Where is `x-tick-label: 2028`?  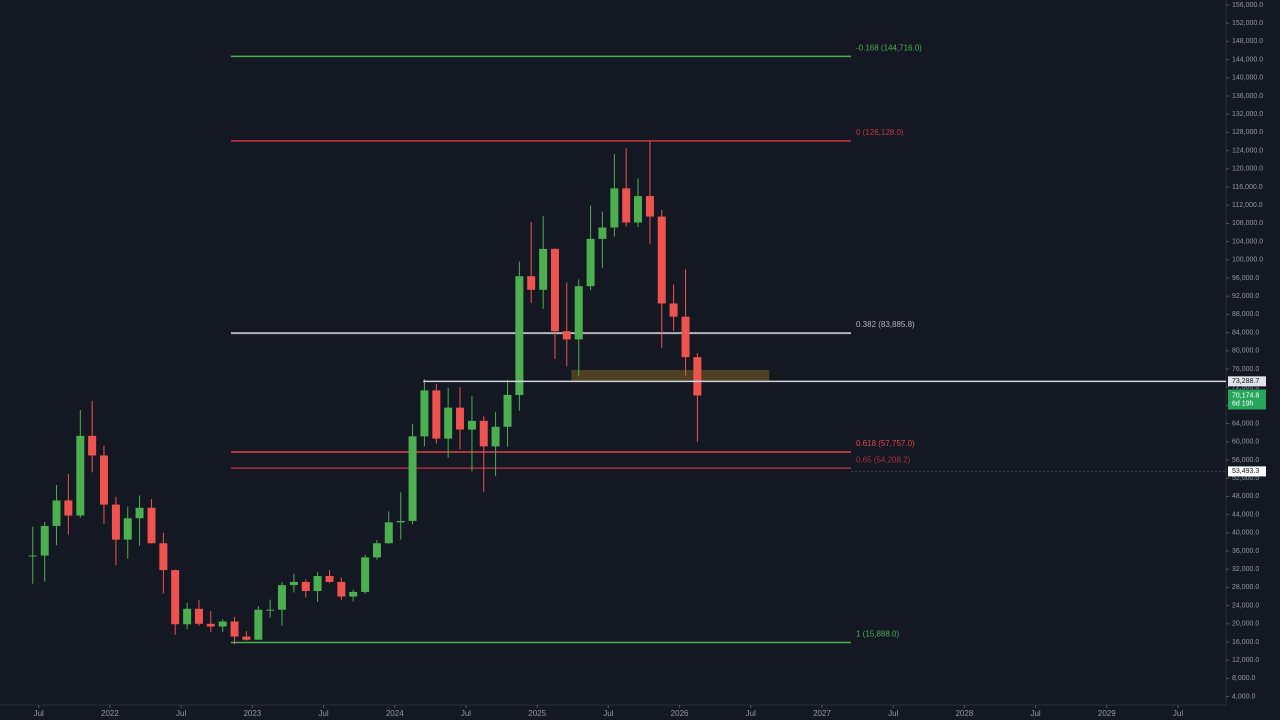 x-tick-label: 2028 is located at coordinates (964, 713).